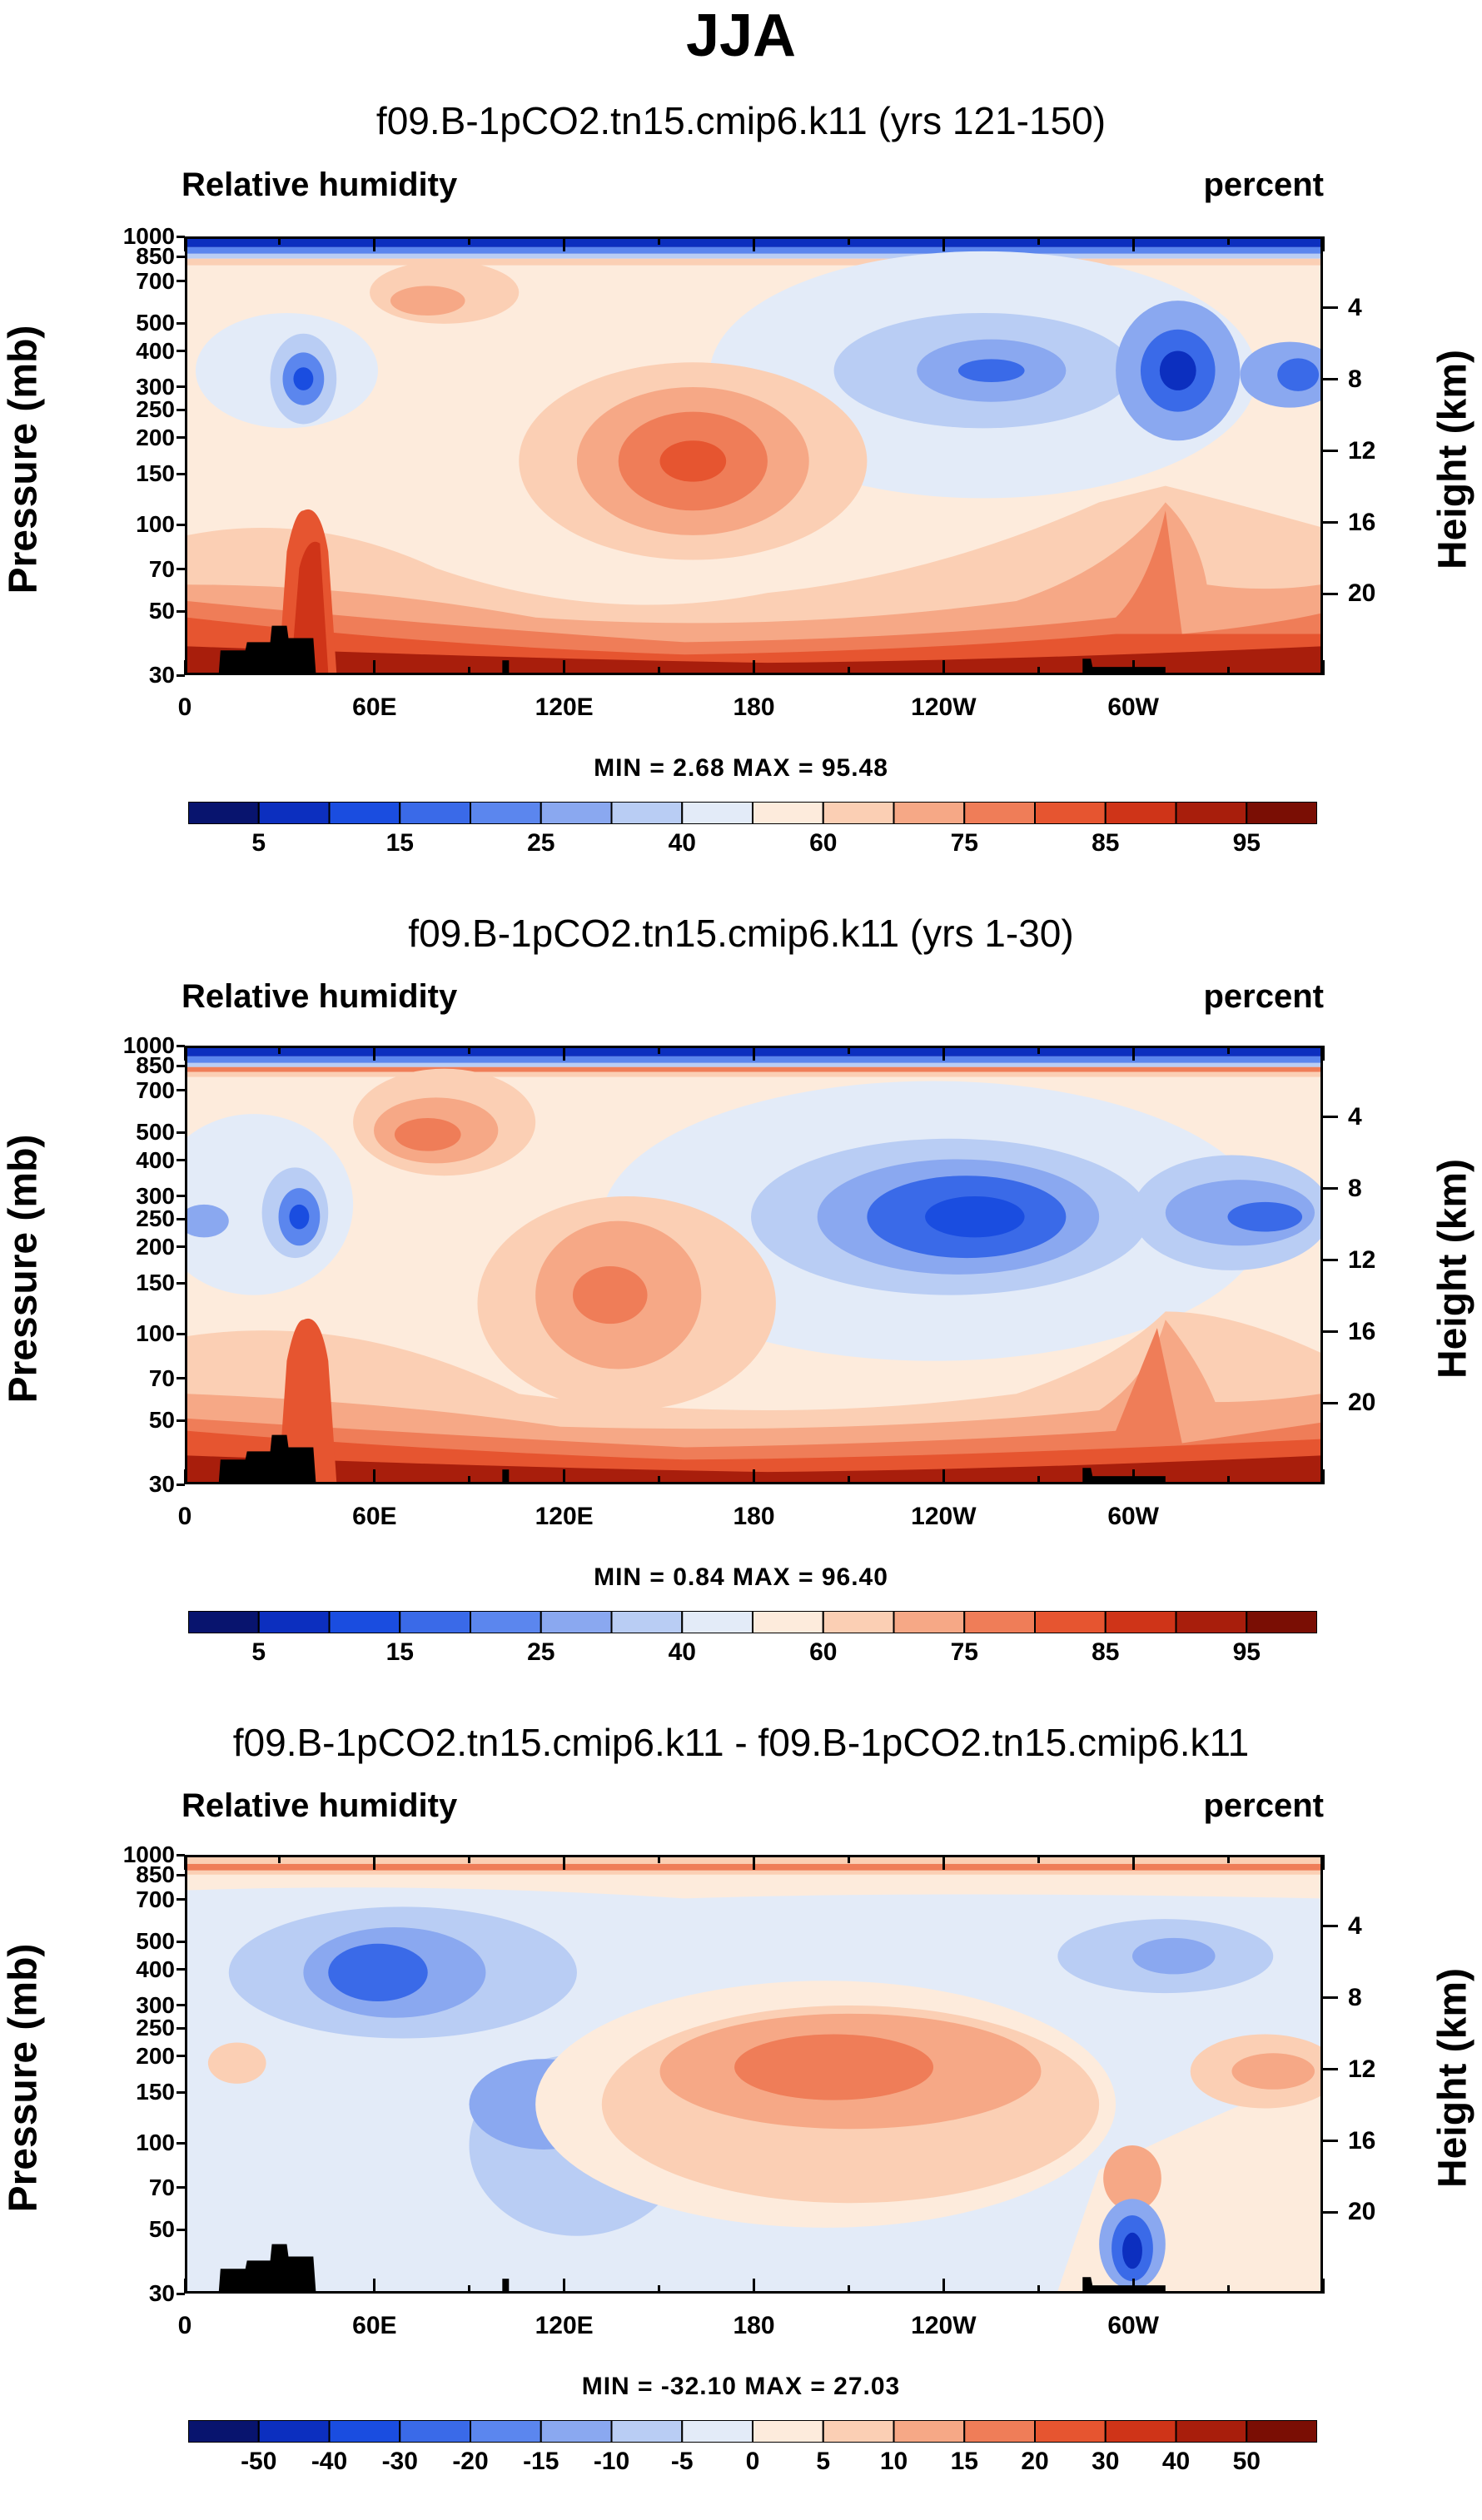 The height and width of the screenshot is (2520, 1482). What do you see at coordinates (259, 2461) in the screenshot?
I see `colorbar-label: -50` at bounding box center [259, 2461].